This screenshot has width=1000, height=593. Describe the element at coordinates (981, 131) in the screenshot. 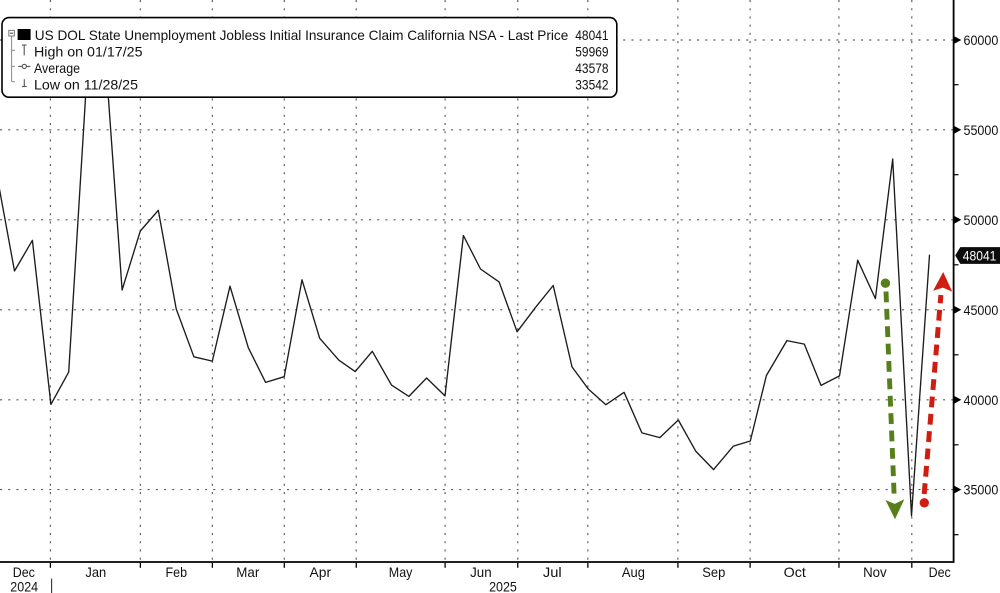

I see `svg-text: 55000` at that location.